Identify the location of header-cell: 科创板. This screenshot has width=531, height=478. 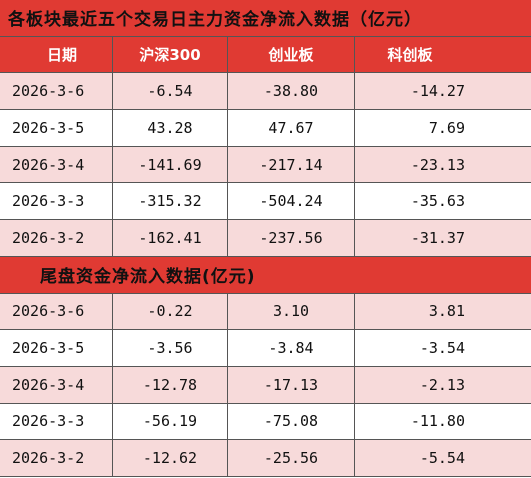
(410, 55).